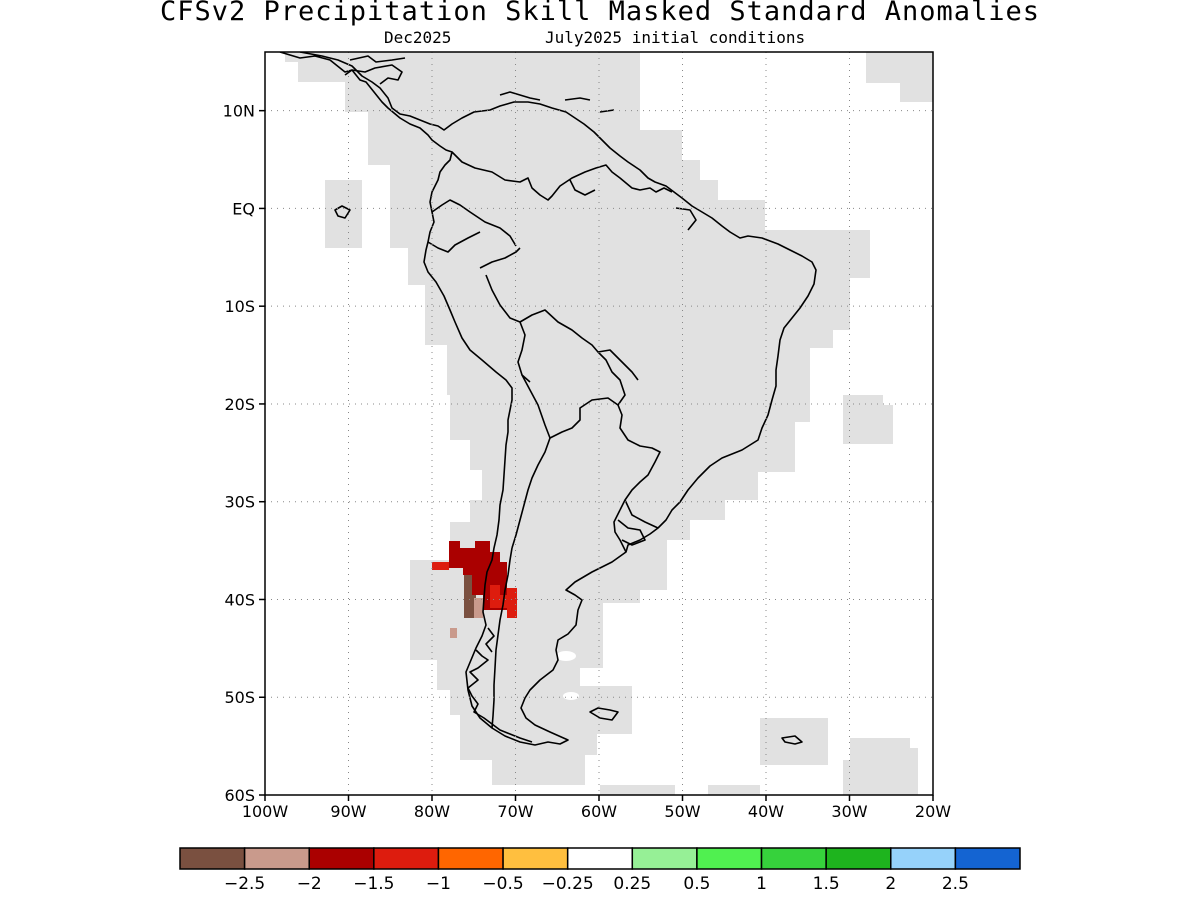  Describe the element at coordinates (766, 811) in the screenshot. I see `lon-tick-label: 40W` at that location.